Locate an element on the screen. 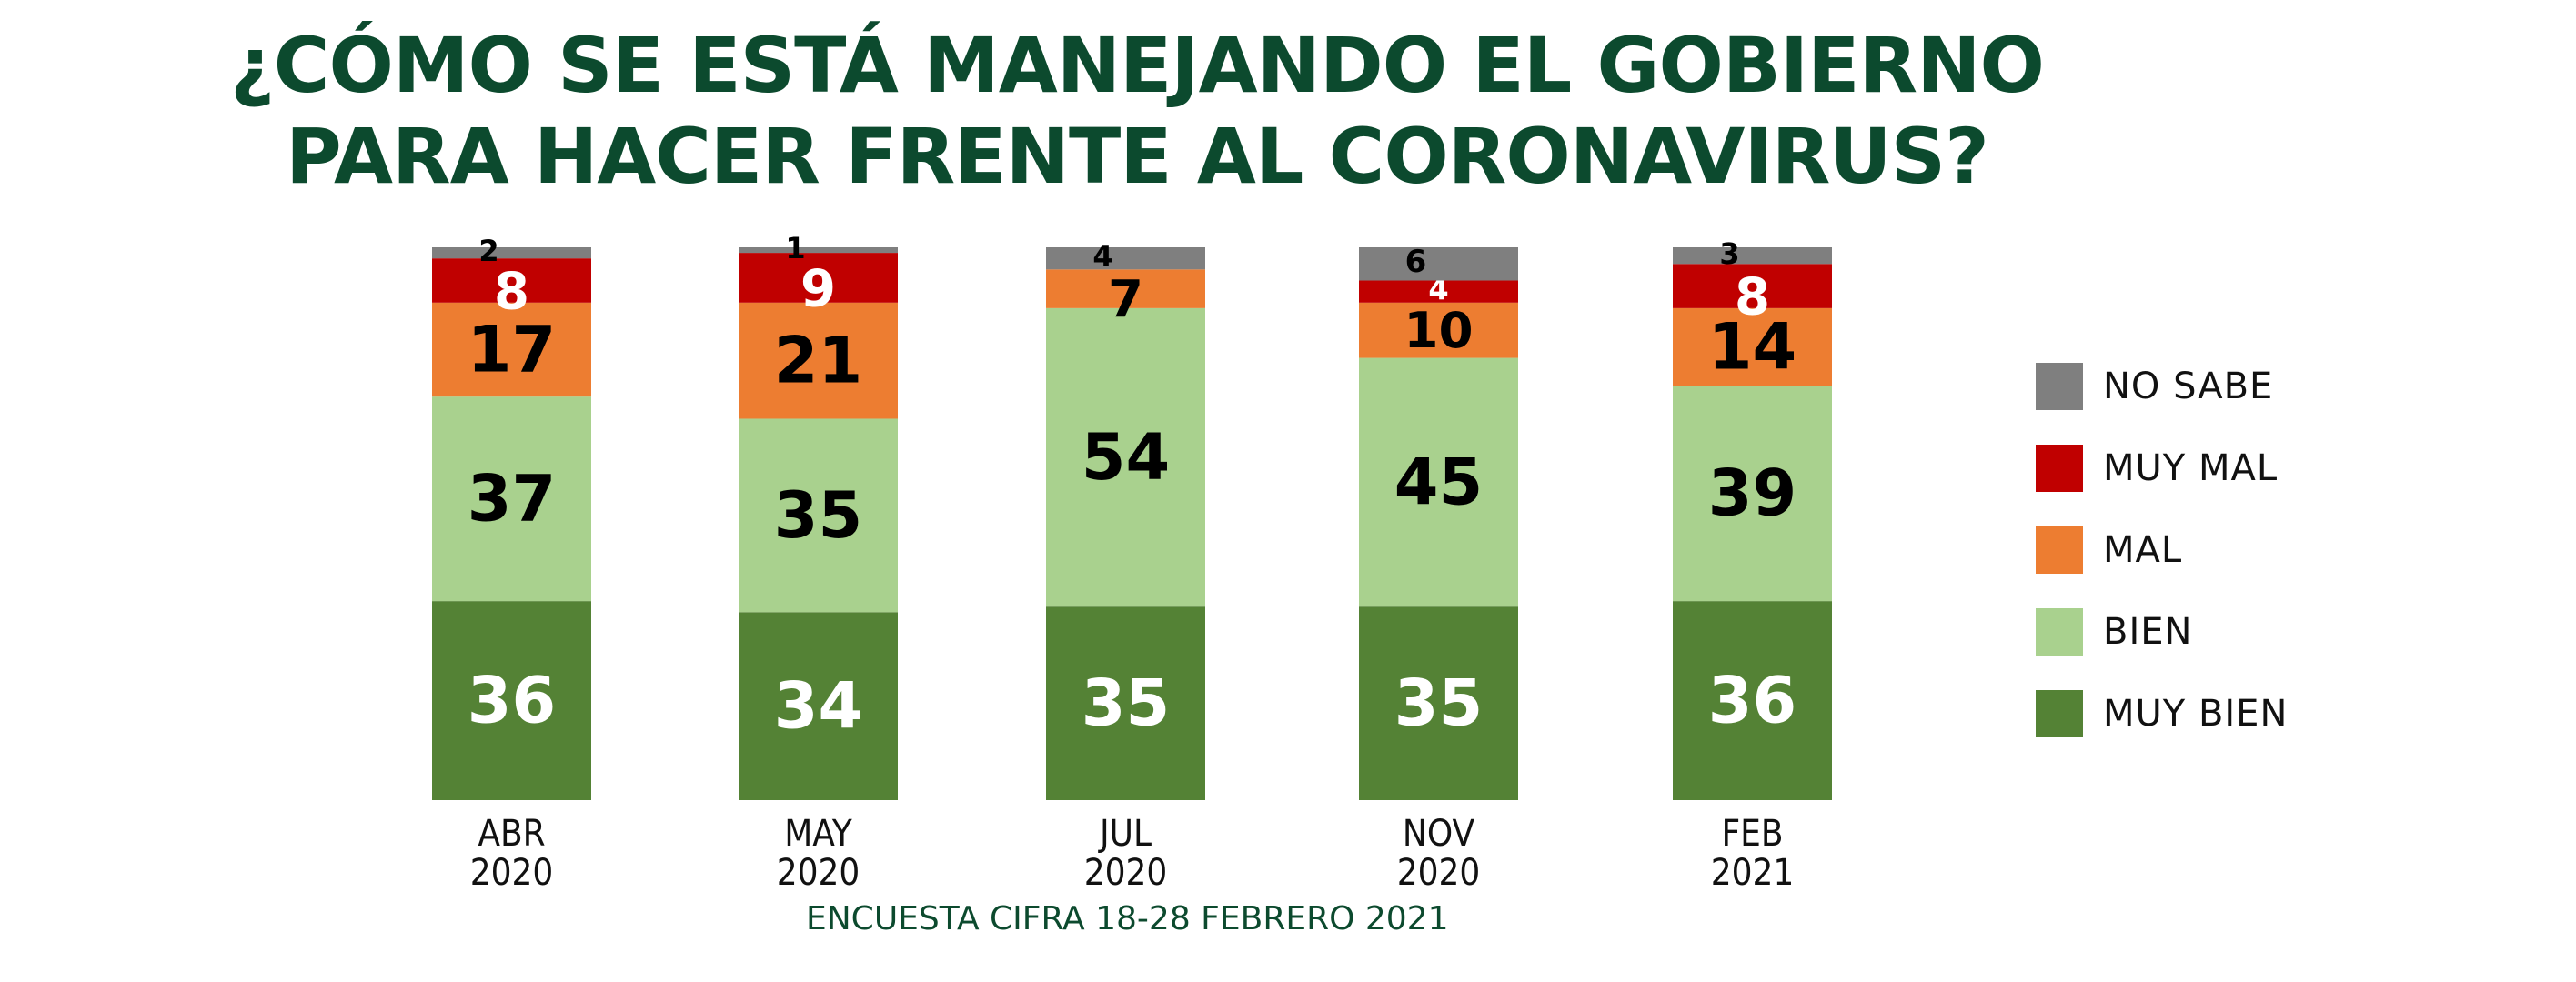  data-label-bien: 35 is located at coordinates (818, 515).